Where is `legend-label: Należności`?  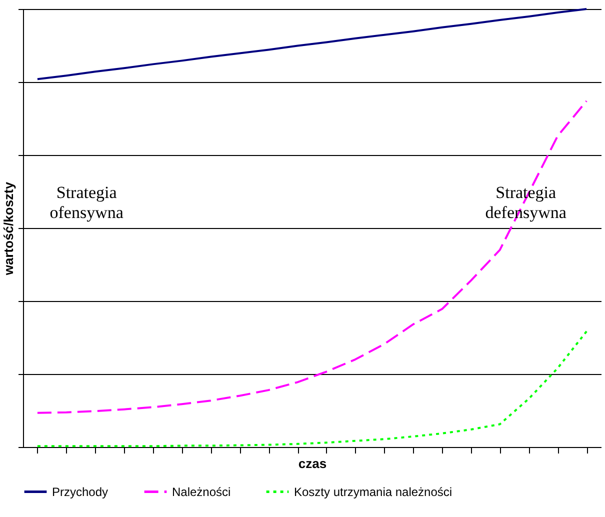
legend-label: Należności is located at coordinates (201, 491).